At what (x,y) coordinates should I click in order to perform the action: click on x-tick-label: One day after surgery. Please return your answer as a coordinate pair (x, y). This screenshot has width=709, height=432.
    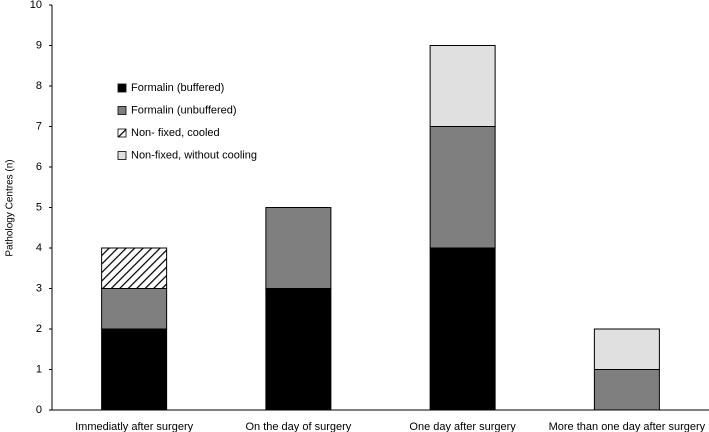
    Looking at the image, I should click on (462, 426).